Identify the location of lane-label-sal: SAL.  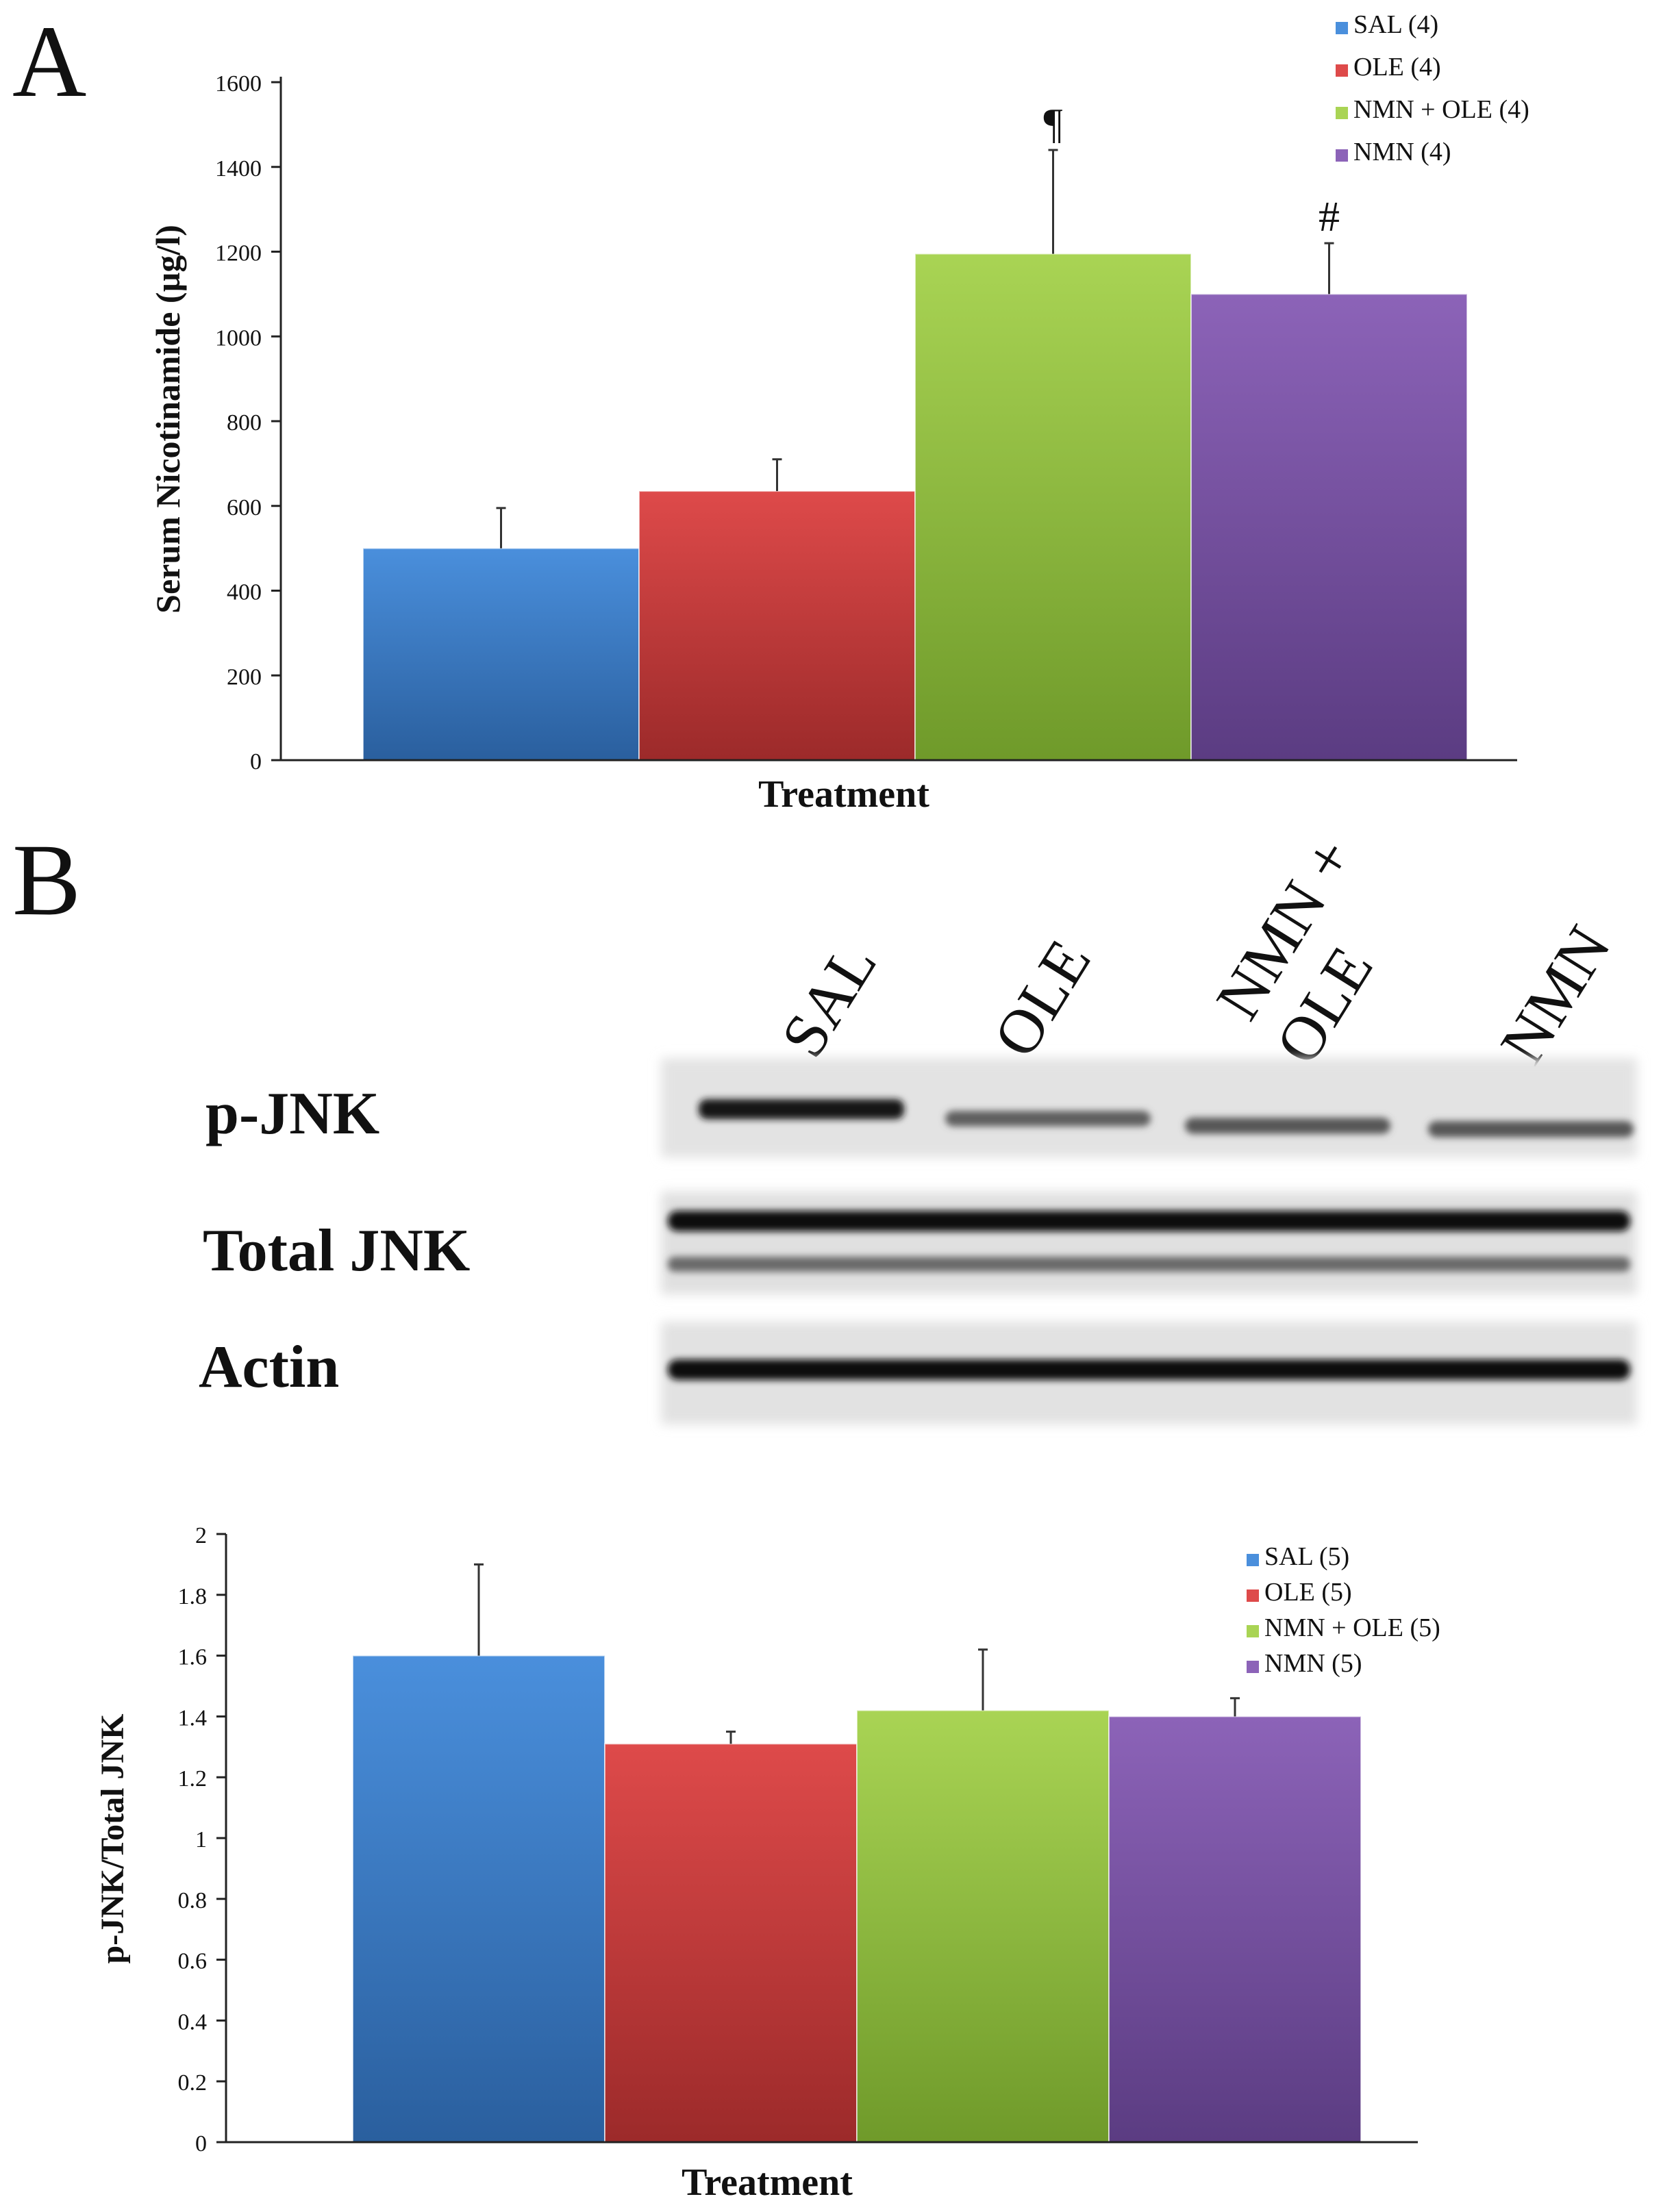
(828, 999).